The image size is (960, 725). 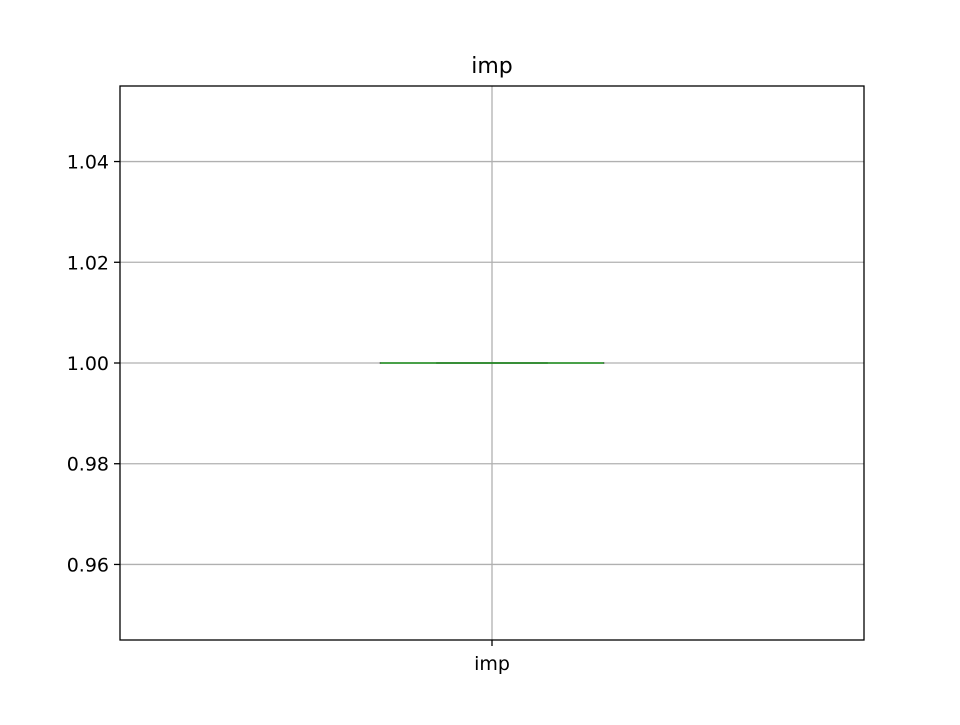 I want to click on y-tick-label: 0.98, so click(x=88, y=465).